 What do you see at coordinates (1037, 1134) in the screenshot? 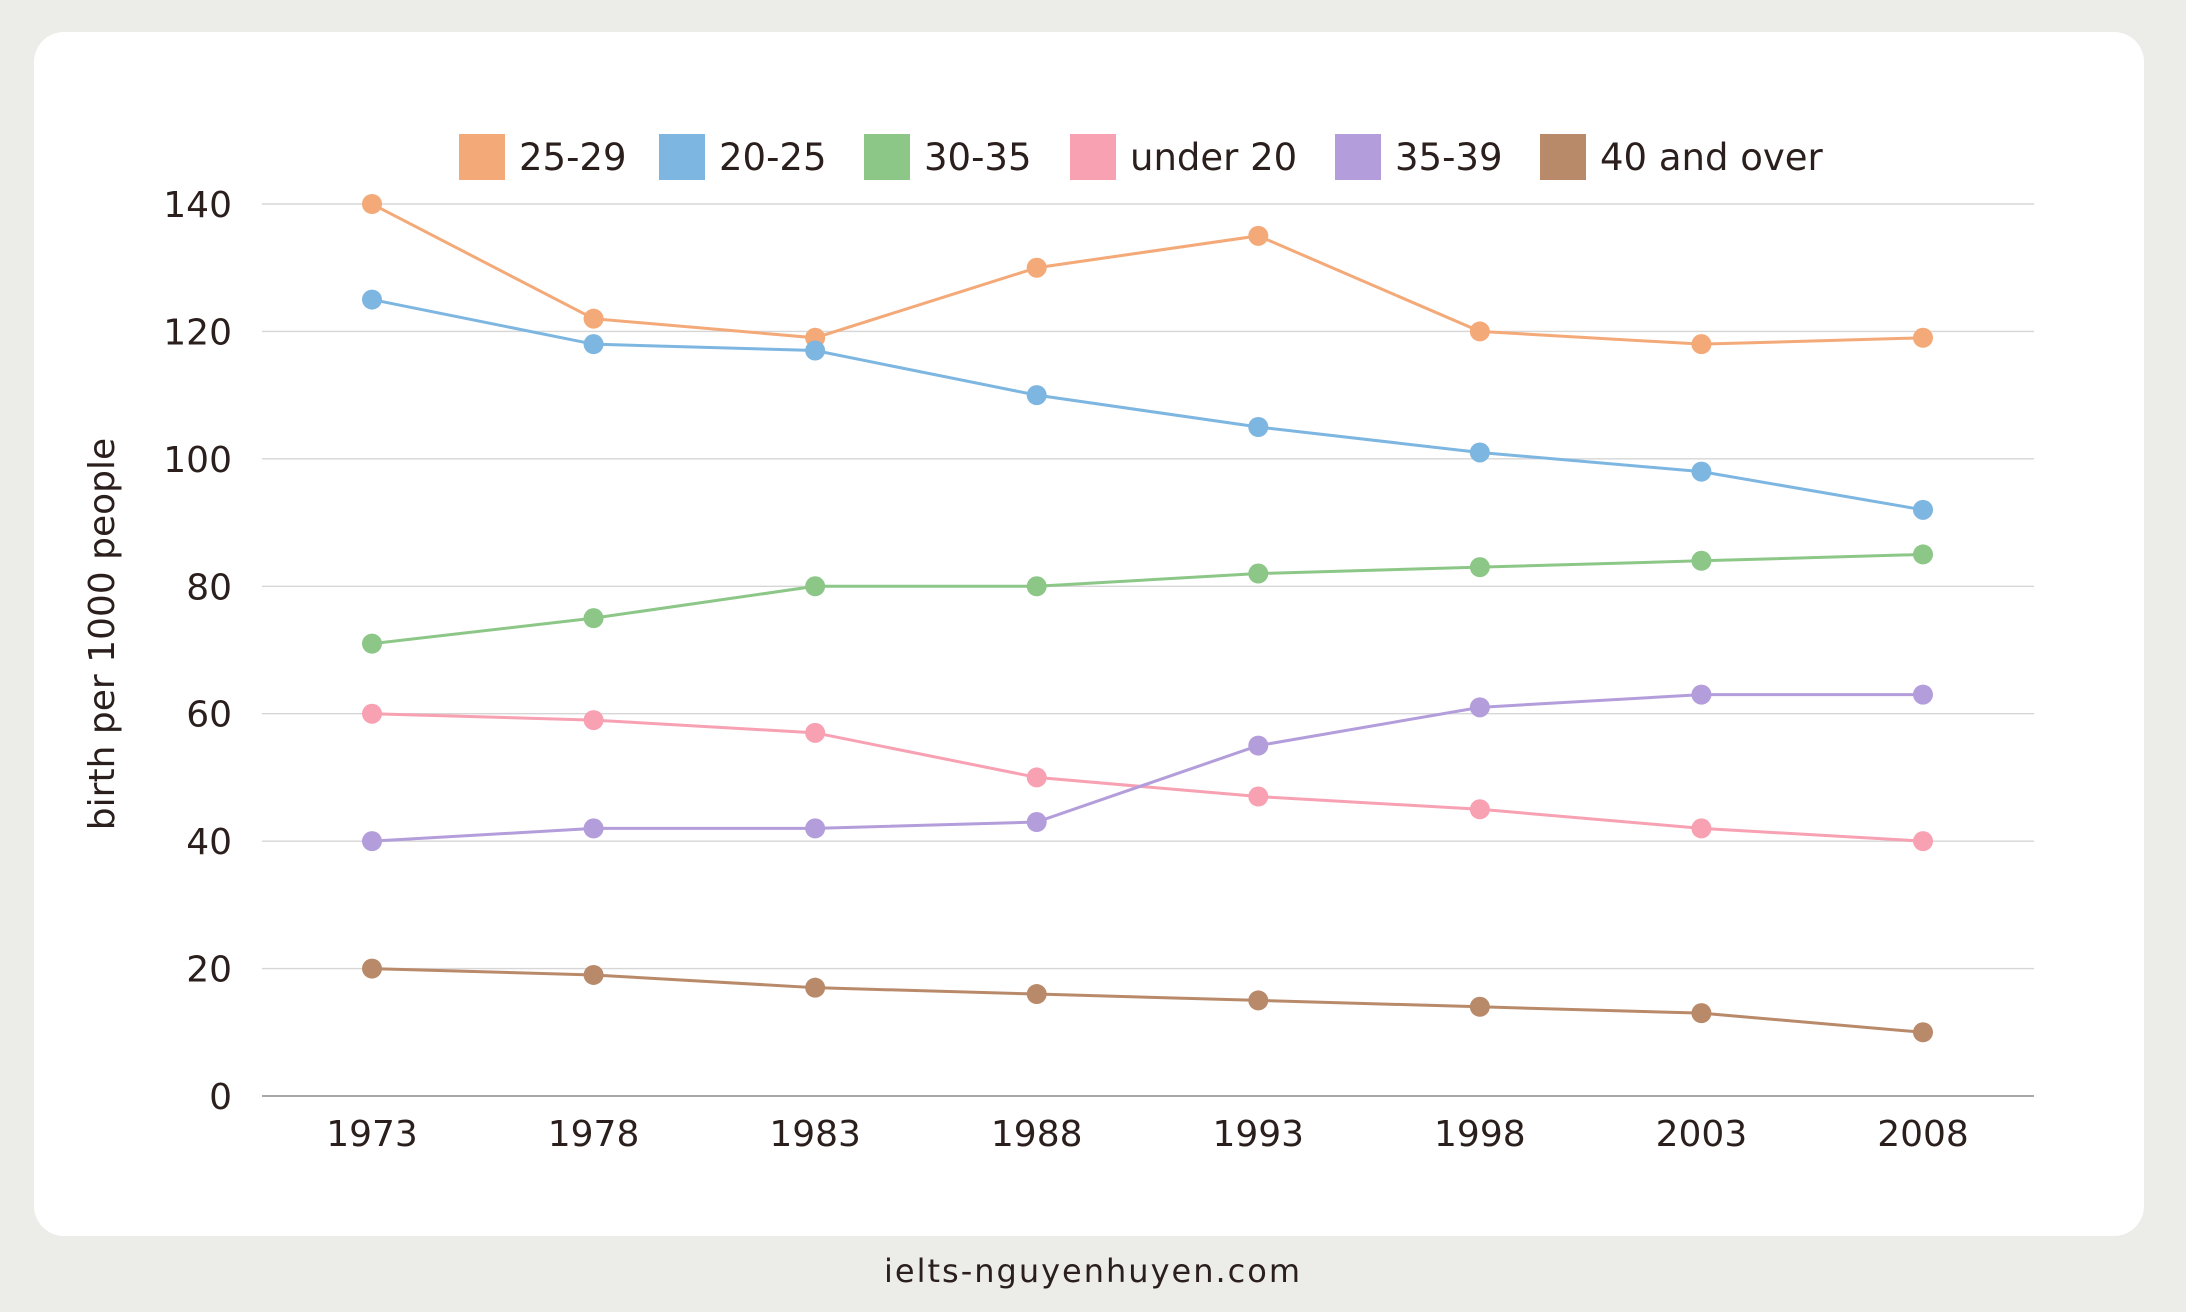
I see `x-tick-label: 1988` at bounding box center [1037, 1134].